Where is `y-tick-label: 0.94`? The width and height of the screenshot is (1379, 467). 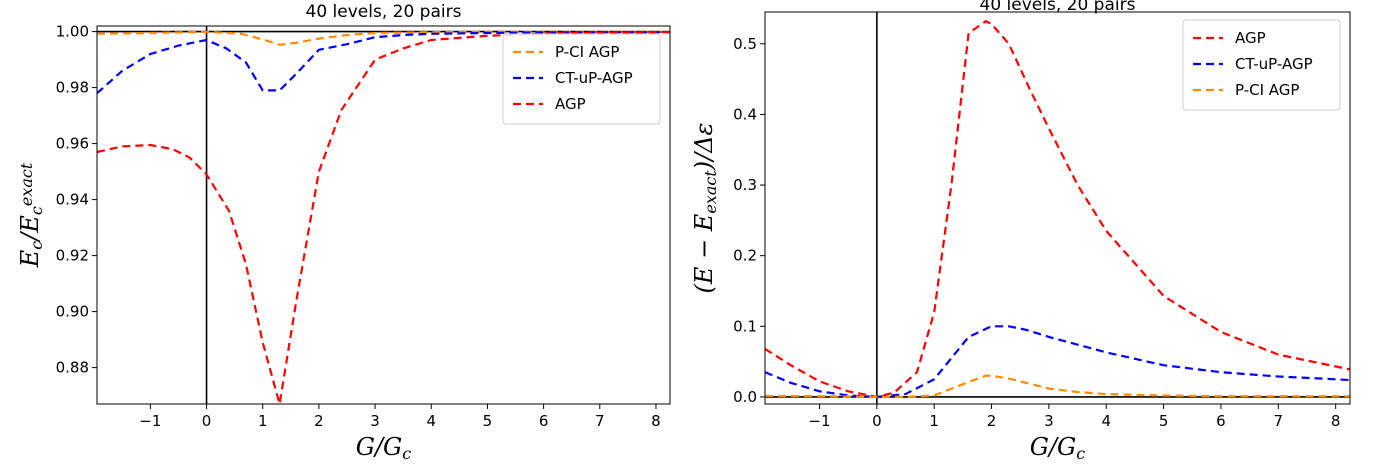 y-tick-label: 0.94 is located at coordinates (72, 200).